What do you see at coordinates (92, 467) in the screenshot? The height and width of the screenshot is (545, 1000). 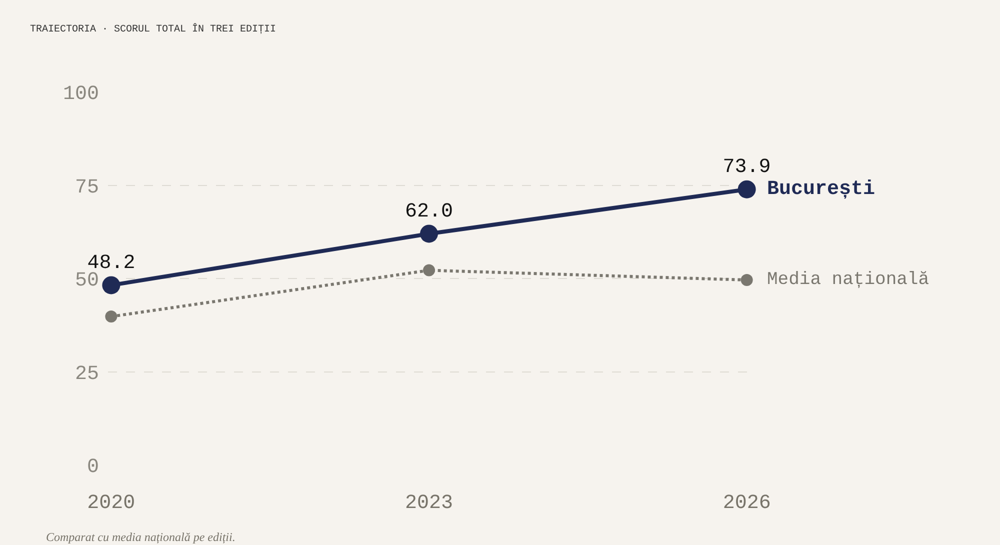 I see `y-tick-label: 0` at bounding box center [92, 467].